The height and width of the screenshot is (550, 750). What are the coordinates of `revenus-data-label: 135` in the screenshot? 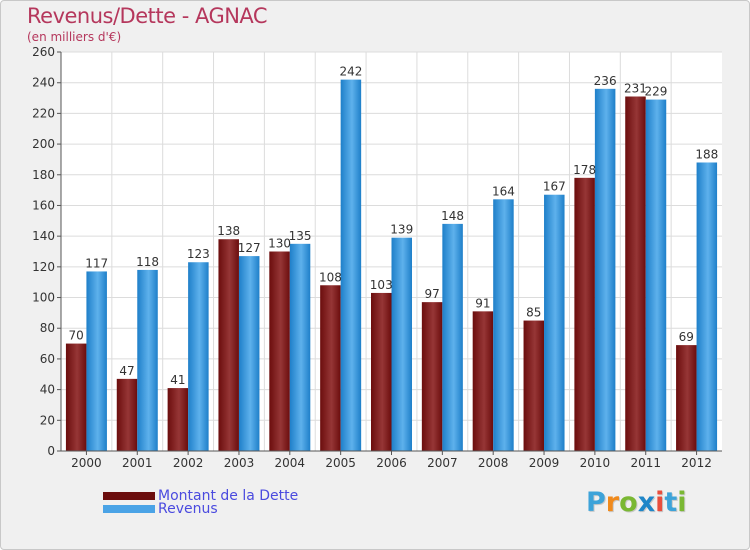 It's located at (300, 236).